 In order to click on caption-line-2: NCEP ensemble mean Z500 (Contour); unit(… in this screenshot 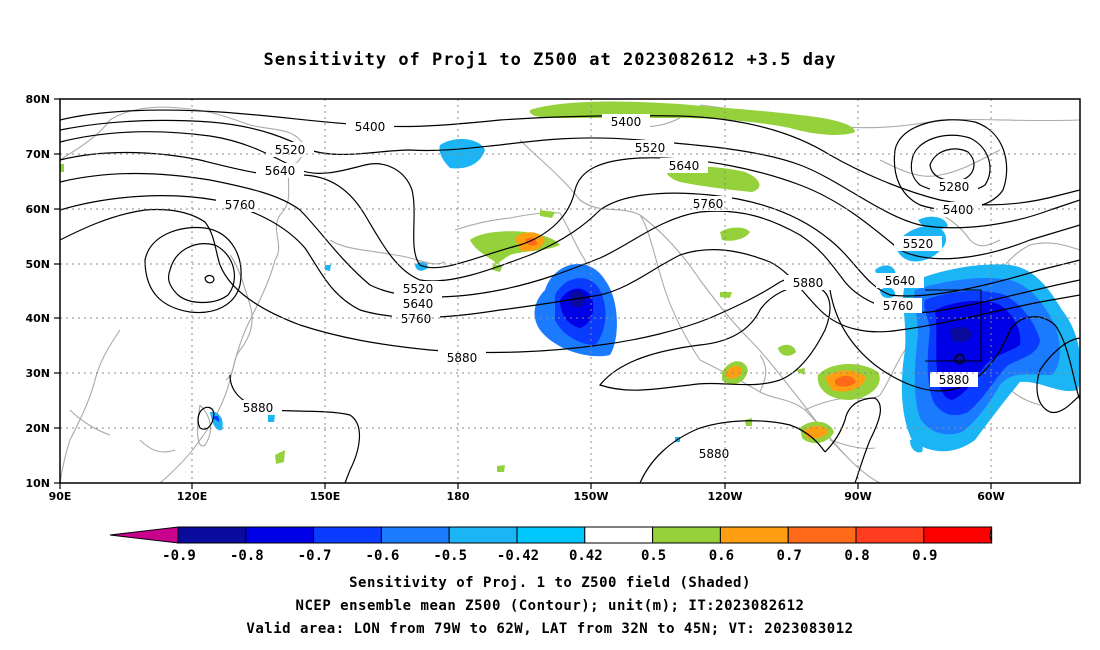, I will do `click(550, 606)`.